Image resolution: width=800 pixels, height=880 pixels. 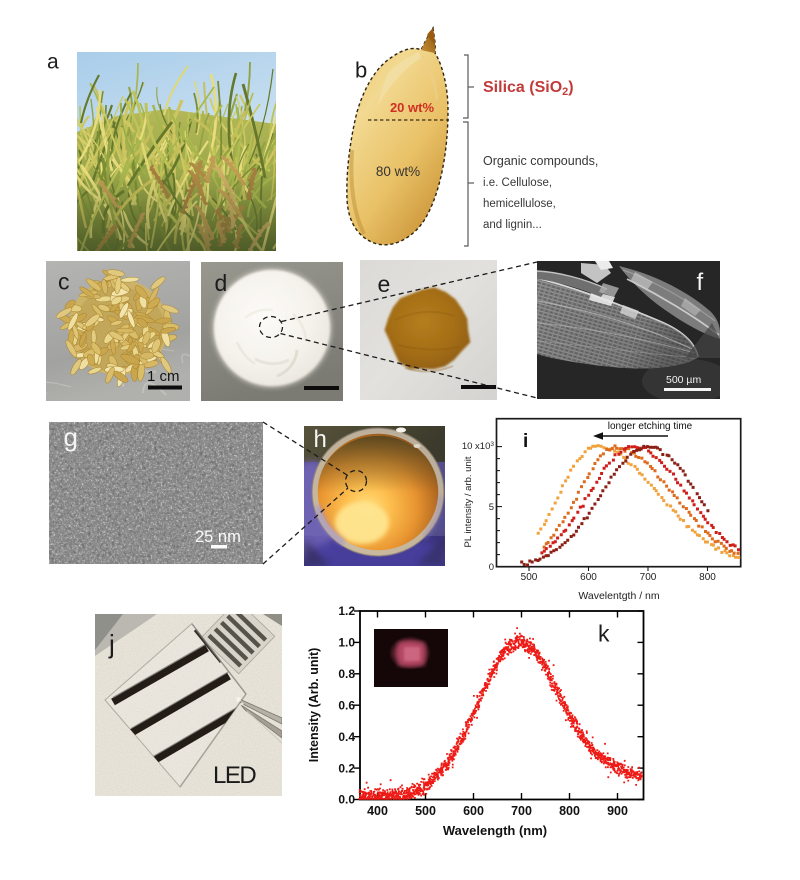 What do you see at coordinates (361, 70) in the screenshot?
I see `svg-text: b` at bounding box center [361, 70].